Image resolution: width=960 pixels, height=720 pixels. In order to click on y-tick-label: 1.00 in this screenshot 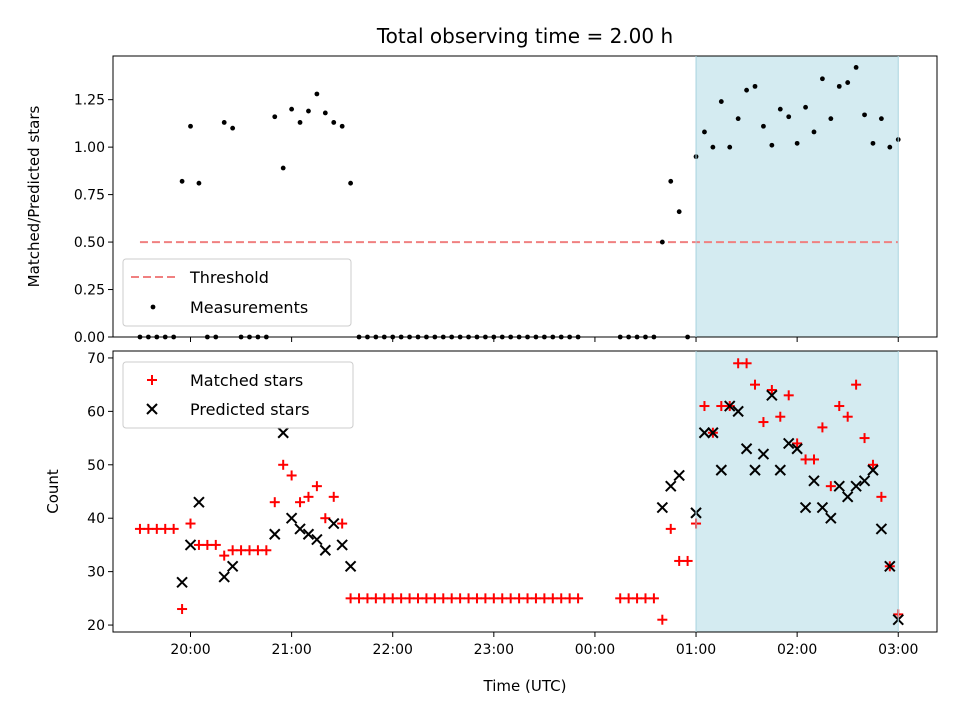, I will do `click(89, 148)`.